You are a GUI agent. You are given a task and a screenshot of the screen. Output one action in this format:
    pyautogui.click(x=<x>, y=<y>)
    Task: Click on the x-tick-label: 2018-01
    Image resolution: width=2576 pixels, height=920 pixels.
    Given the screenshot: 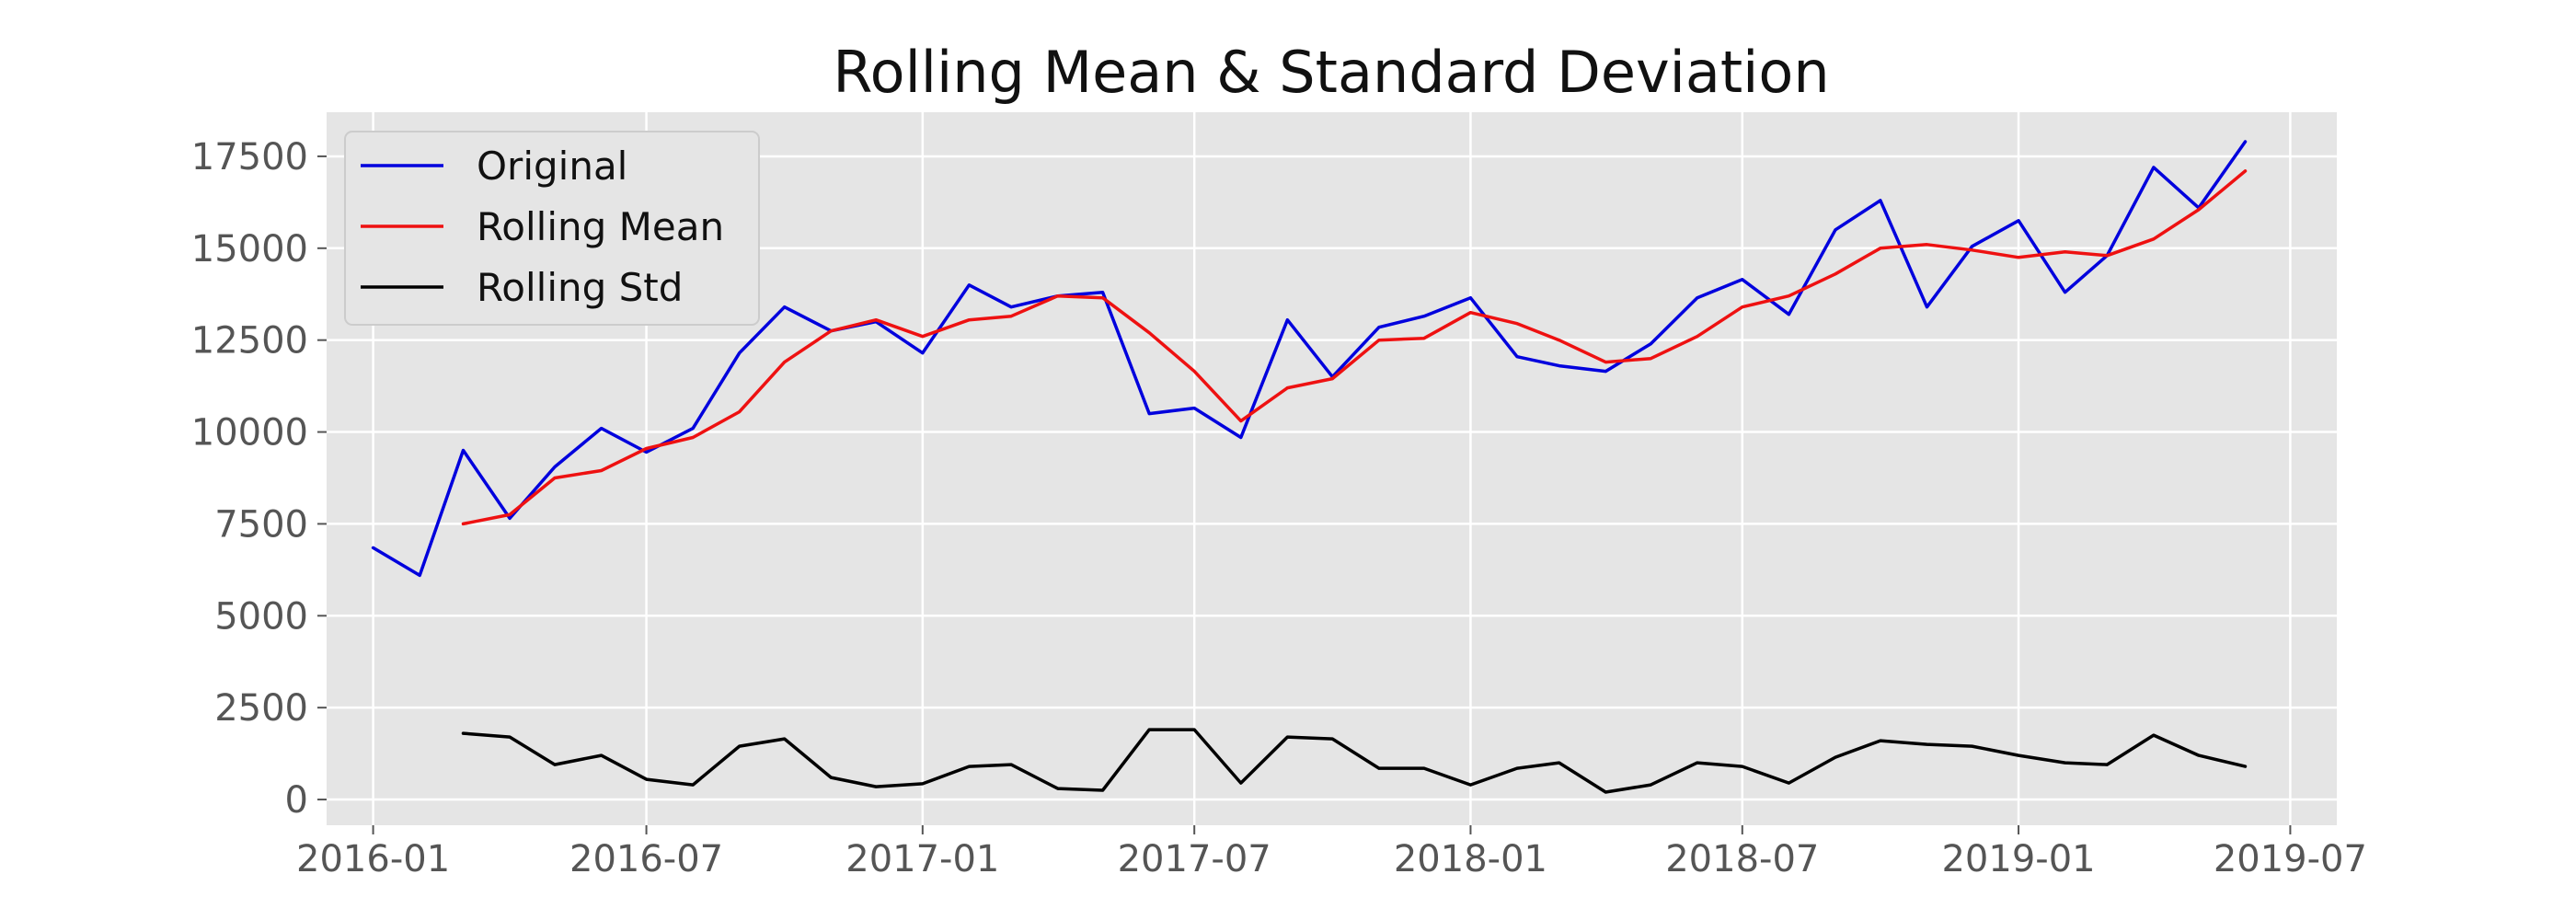 What is the action you would take?
    pyautogui.click(x=1470, y=859)
    